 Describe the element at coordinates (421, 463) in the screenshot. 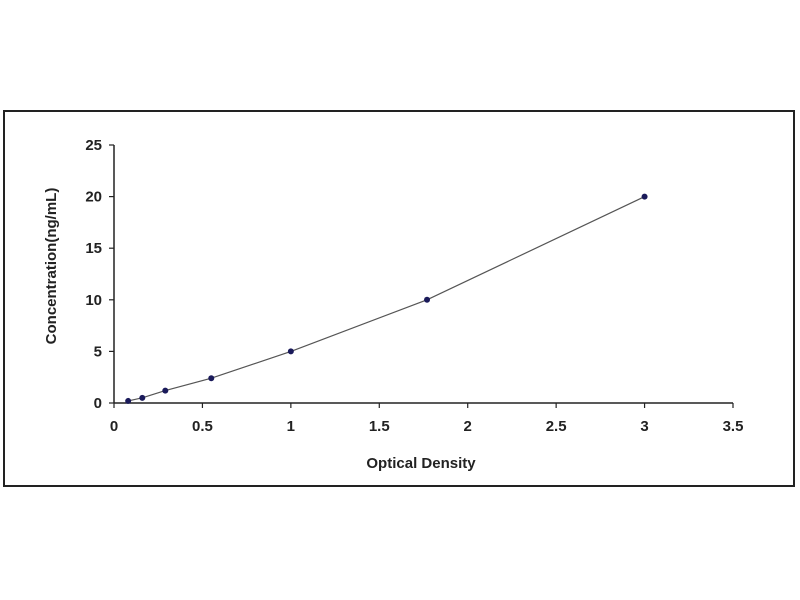

I see `x-axis-label: Optical Density` at that location.